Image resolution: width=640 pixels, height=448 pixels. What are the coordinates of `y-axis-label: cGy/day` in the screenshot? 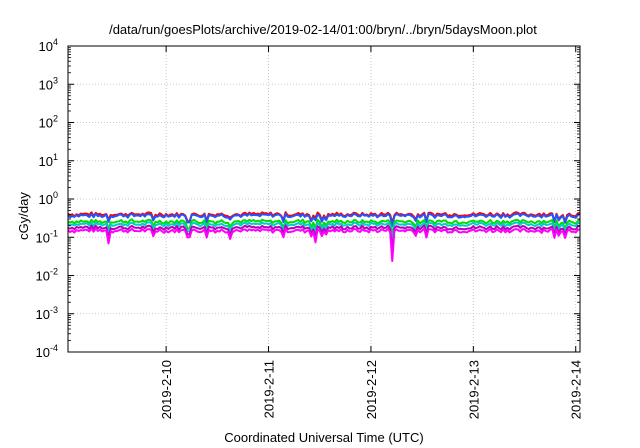 It's located at (23, 216).